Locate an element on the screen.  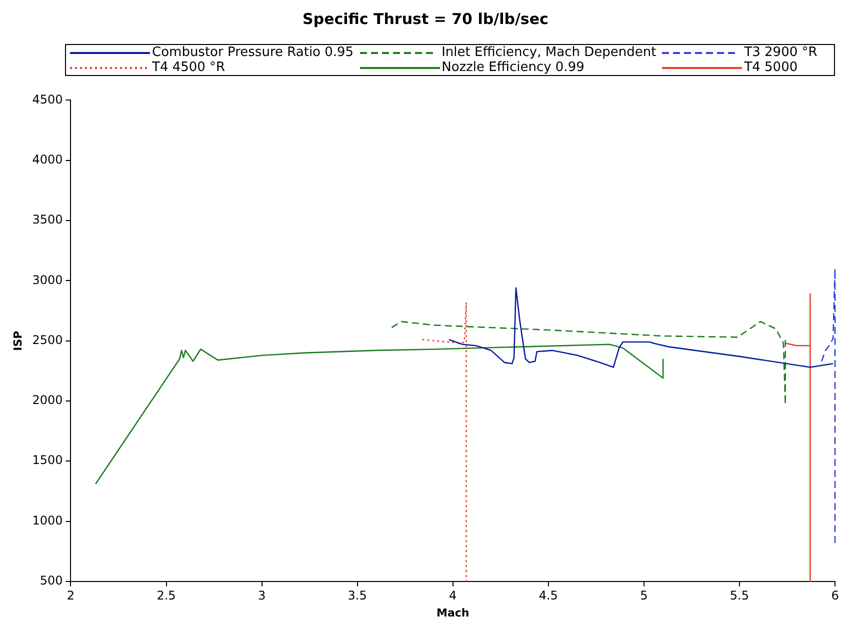
x-tick-label: 3.5 is located at coordinates (357, 595).